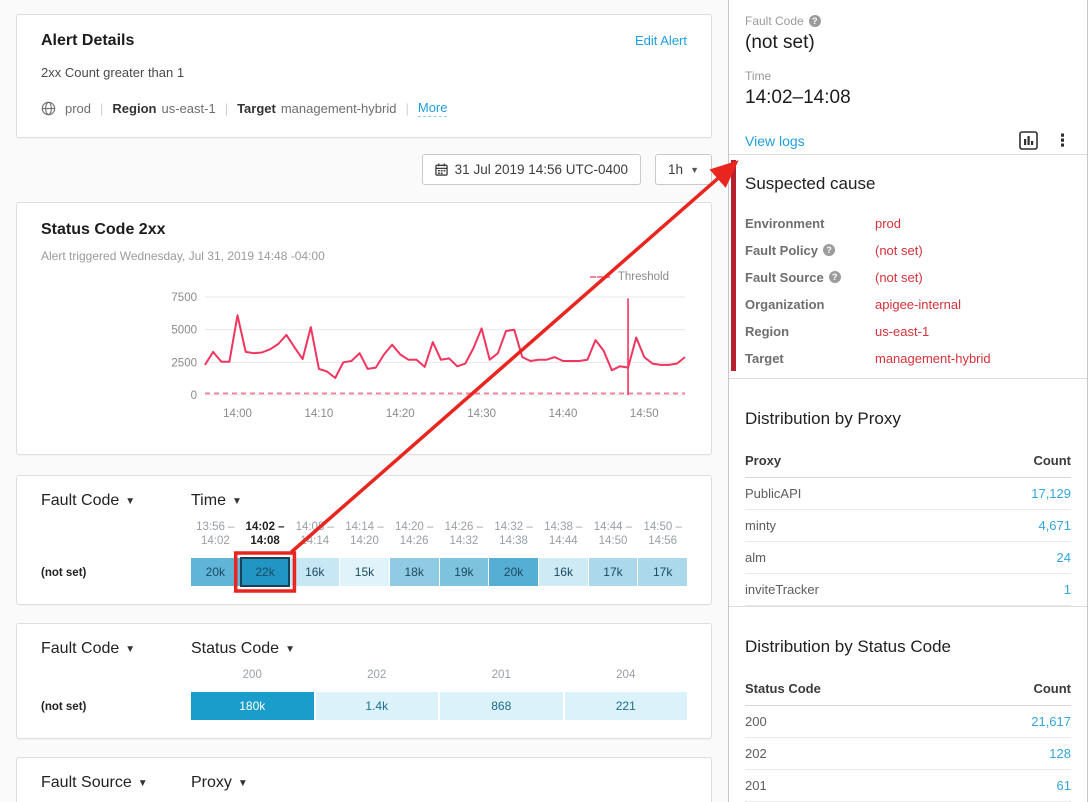 The width and height of the screenshot is (1088, 802). I want to click on col-dimension-label: Proxy, so click(211, 782).